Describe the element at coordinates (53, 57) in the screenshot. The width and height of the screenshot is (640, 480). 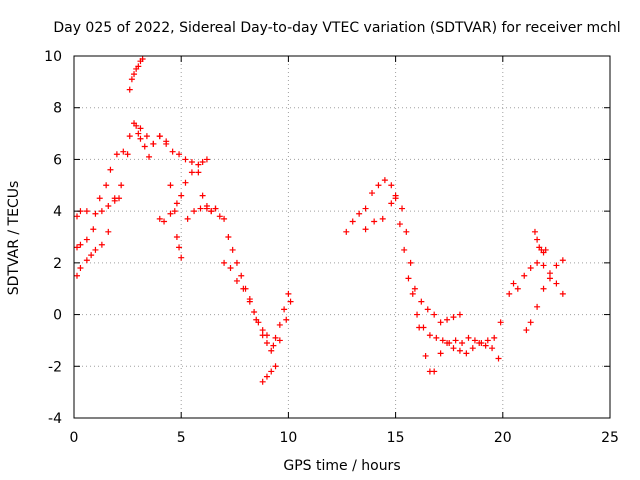
I see `y-tick-label: 10` at that location.